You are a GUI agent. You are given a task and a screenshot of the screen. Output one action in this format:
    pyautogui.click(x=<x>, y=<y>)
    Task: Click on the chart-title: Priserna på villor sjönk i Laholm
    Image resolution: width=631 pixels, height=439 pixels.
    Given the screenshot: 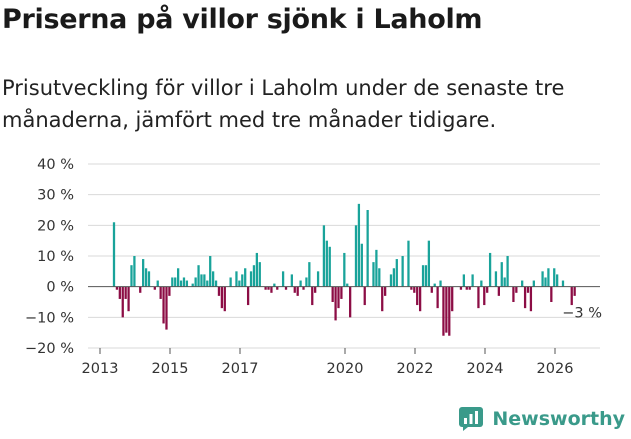 What is the action you would take?
    pyautogui.click(x=242, y=19)
    